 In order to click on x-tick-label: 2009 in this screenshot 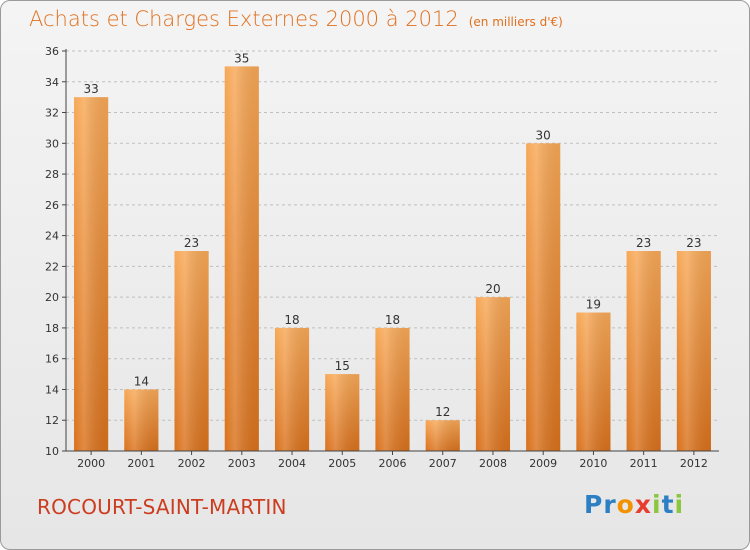, I will do `click(543, 463)`.